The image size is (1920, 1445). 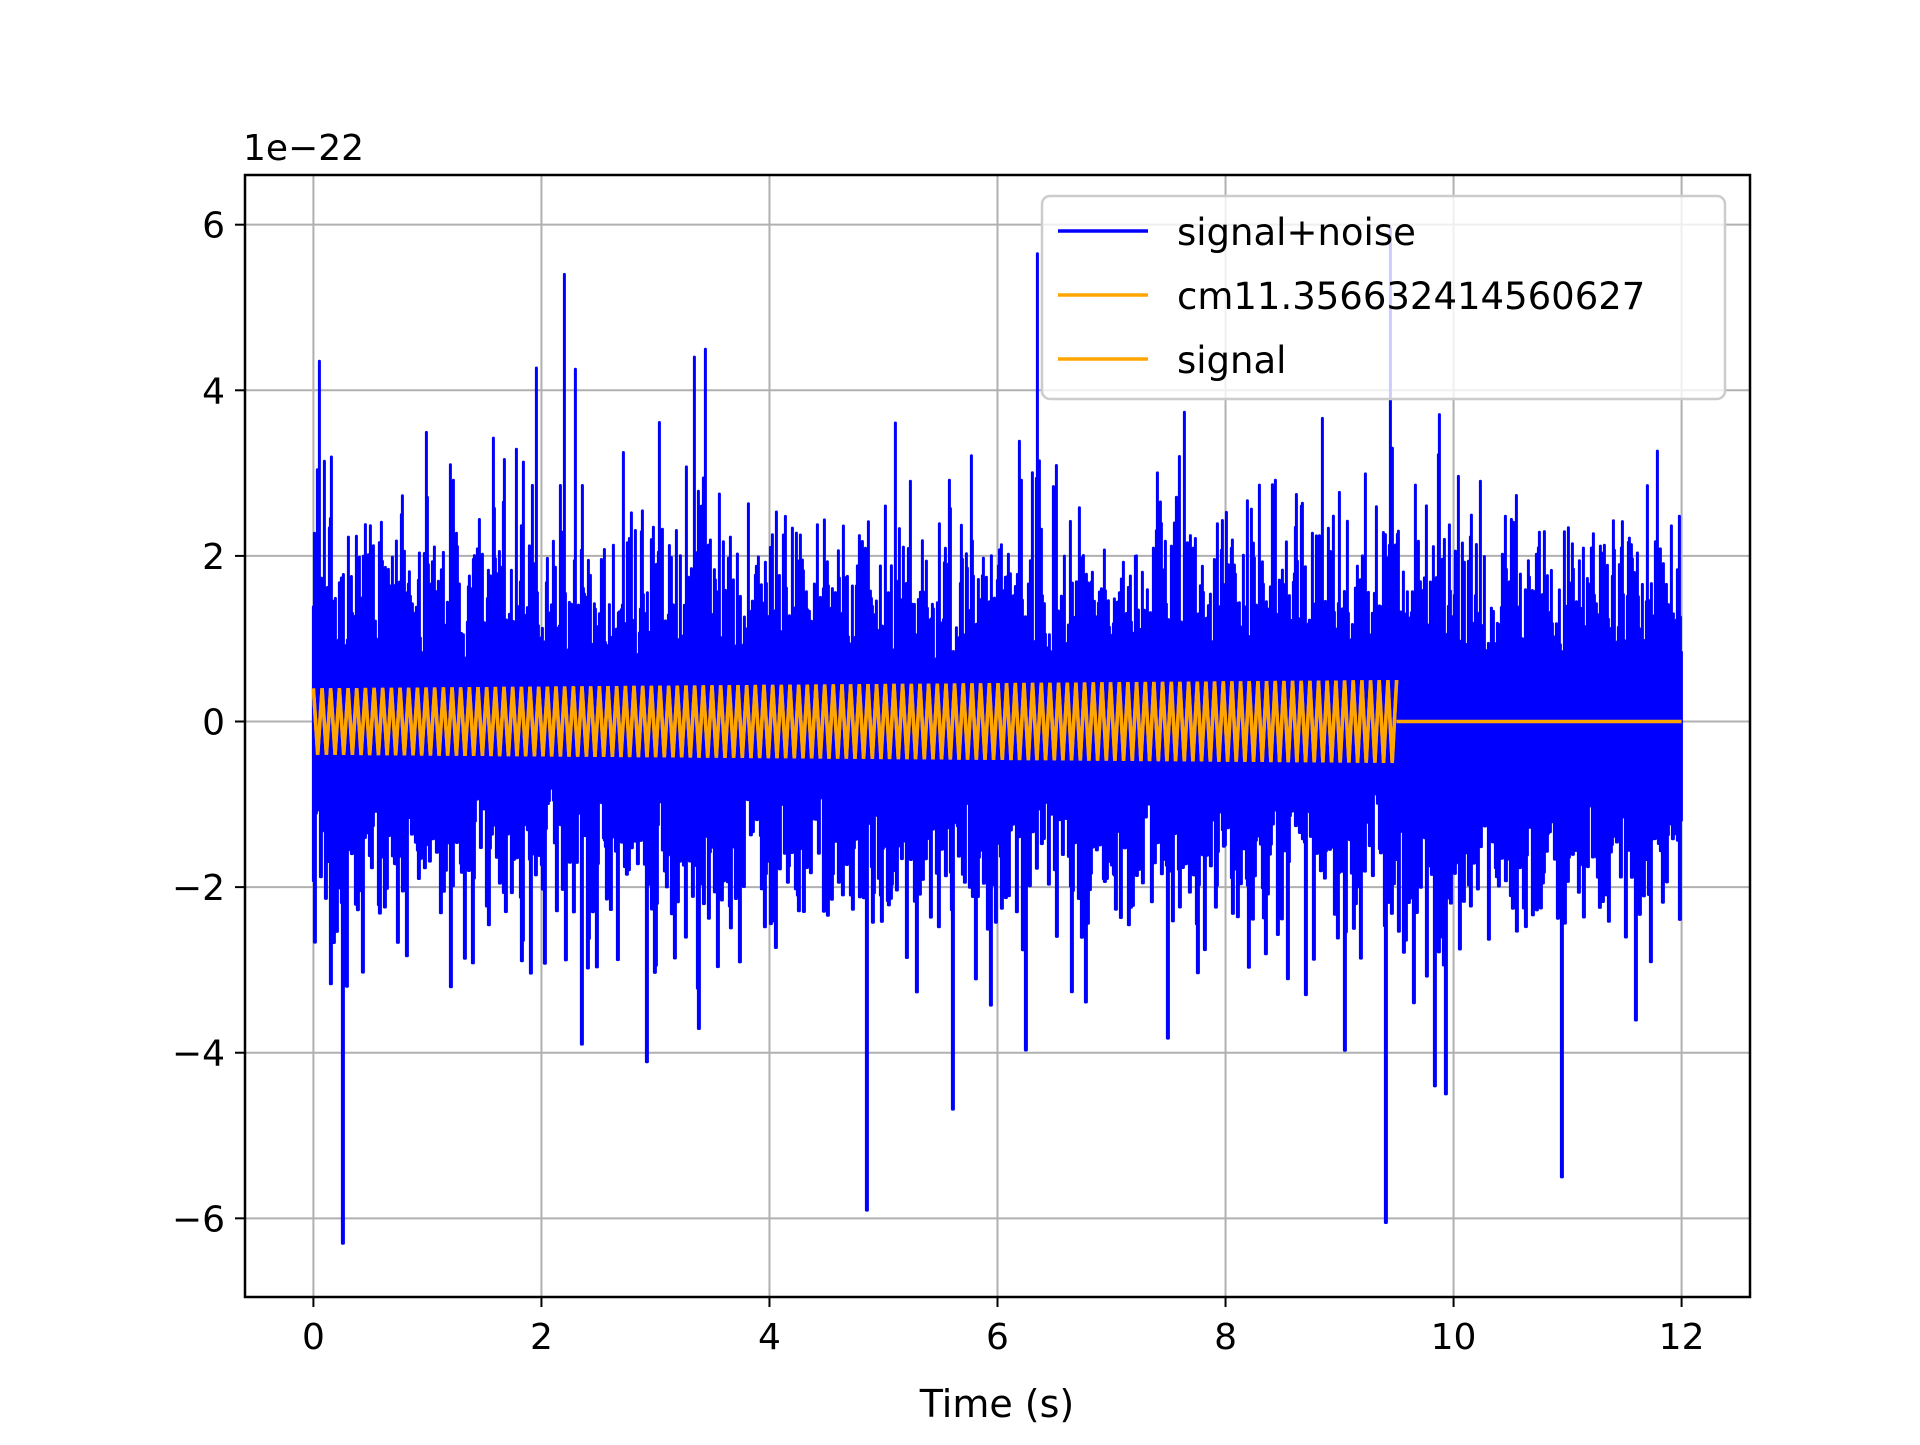 What do you see at coordinates (1454, 1337) in the screenshot?
I see `x-tick-label: 10` at bounding box center [1454, 1337].